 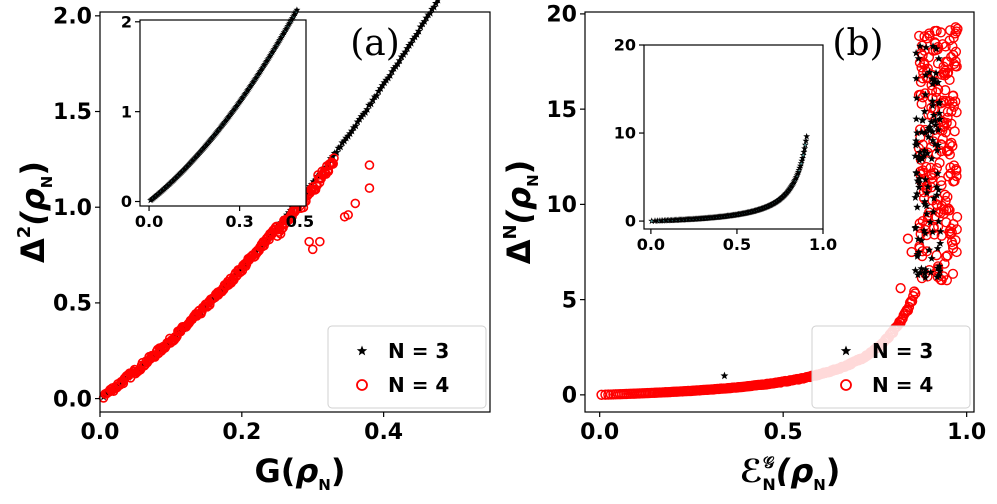 What do you see at coordinates (35, 212) in the screenshot?
I see `panel-a-ylabel: Δ2(ρN)` at bounding box center [35, 212].